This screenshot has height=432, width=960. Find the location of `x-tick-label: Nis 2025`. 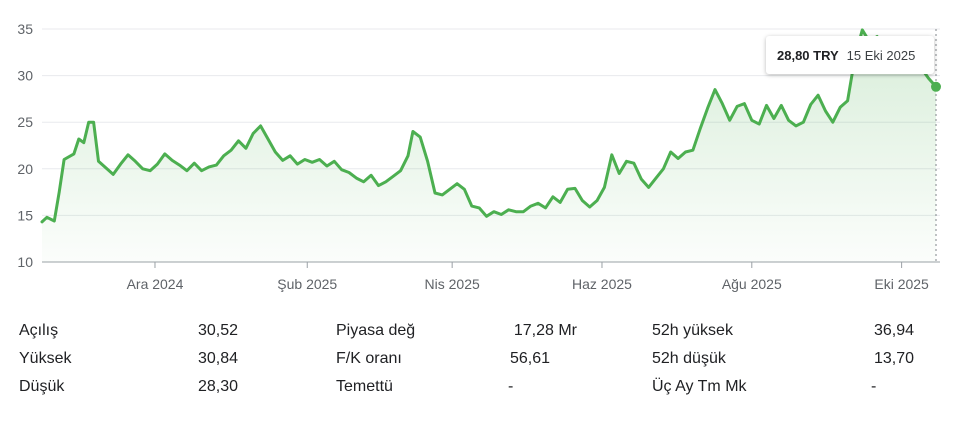

x-tick-label: Nis 2025 is located at coordinates (452, 284).